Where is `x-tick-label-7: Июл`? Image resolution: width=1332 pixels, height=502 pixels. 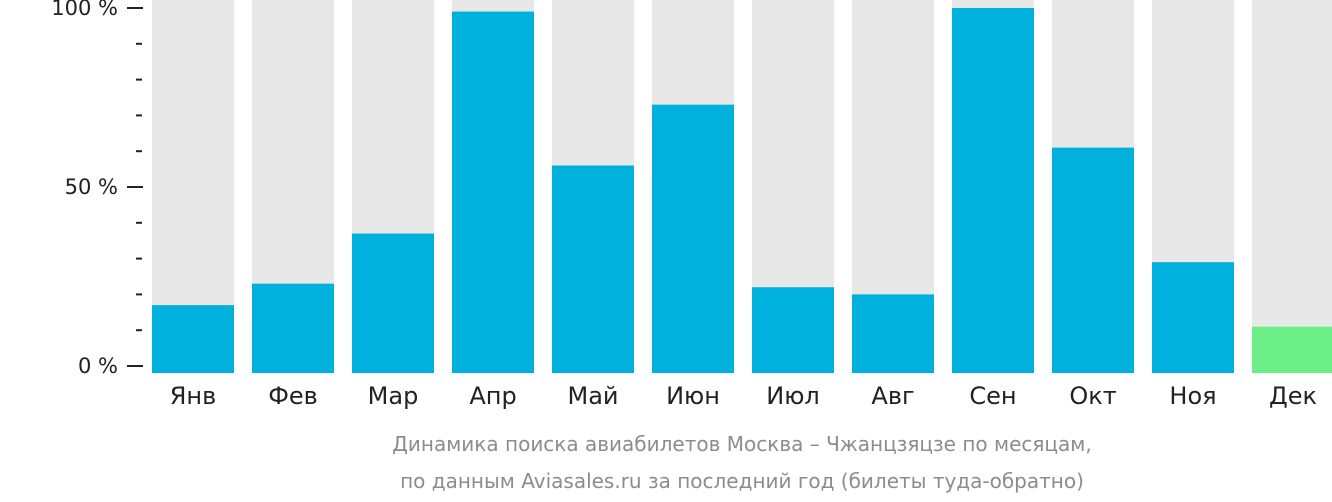
x-tick-label-7: Июл is located at coordinates (793, 396).